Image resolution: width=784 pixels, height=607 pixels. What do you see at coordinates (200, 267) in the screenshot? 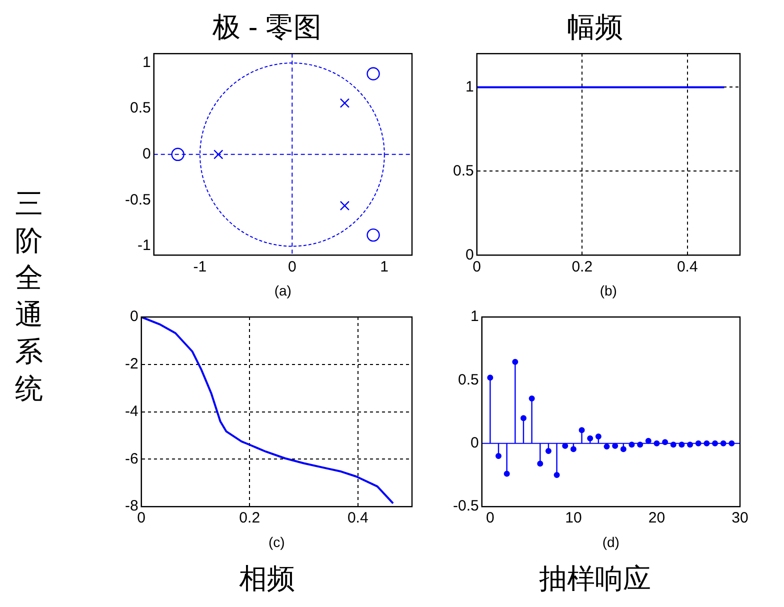
I see `x-tick-label: -1` at bounding box center [200, 267].